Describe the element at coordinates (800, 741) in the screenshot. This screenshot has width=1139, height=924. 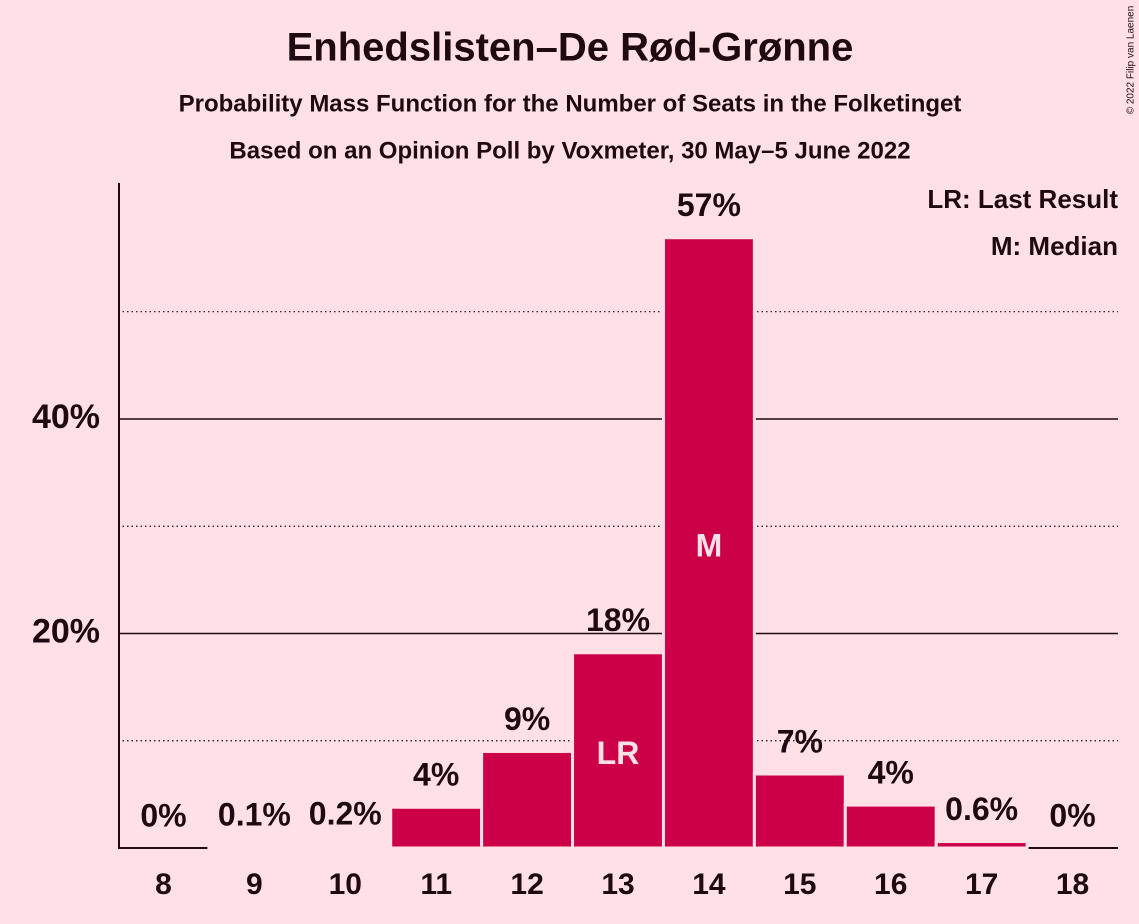
I see `value-label: 7%` at that location.